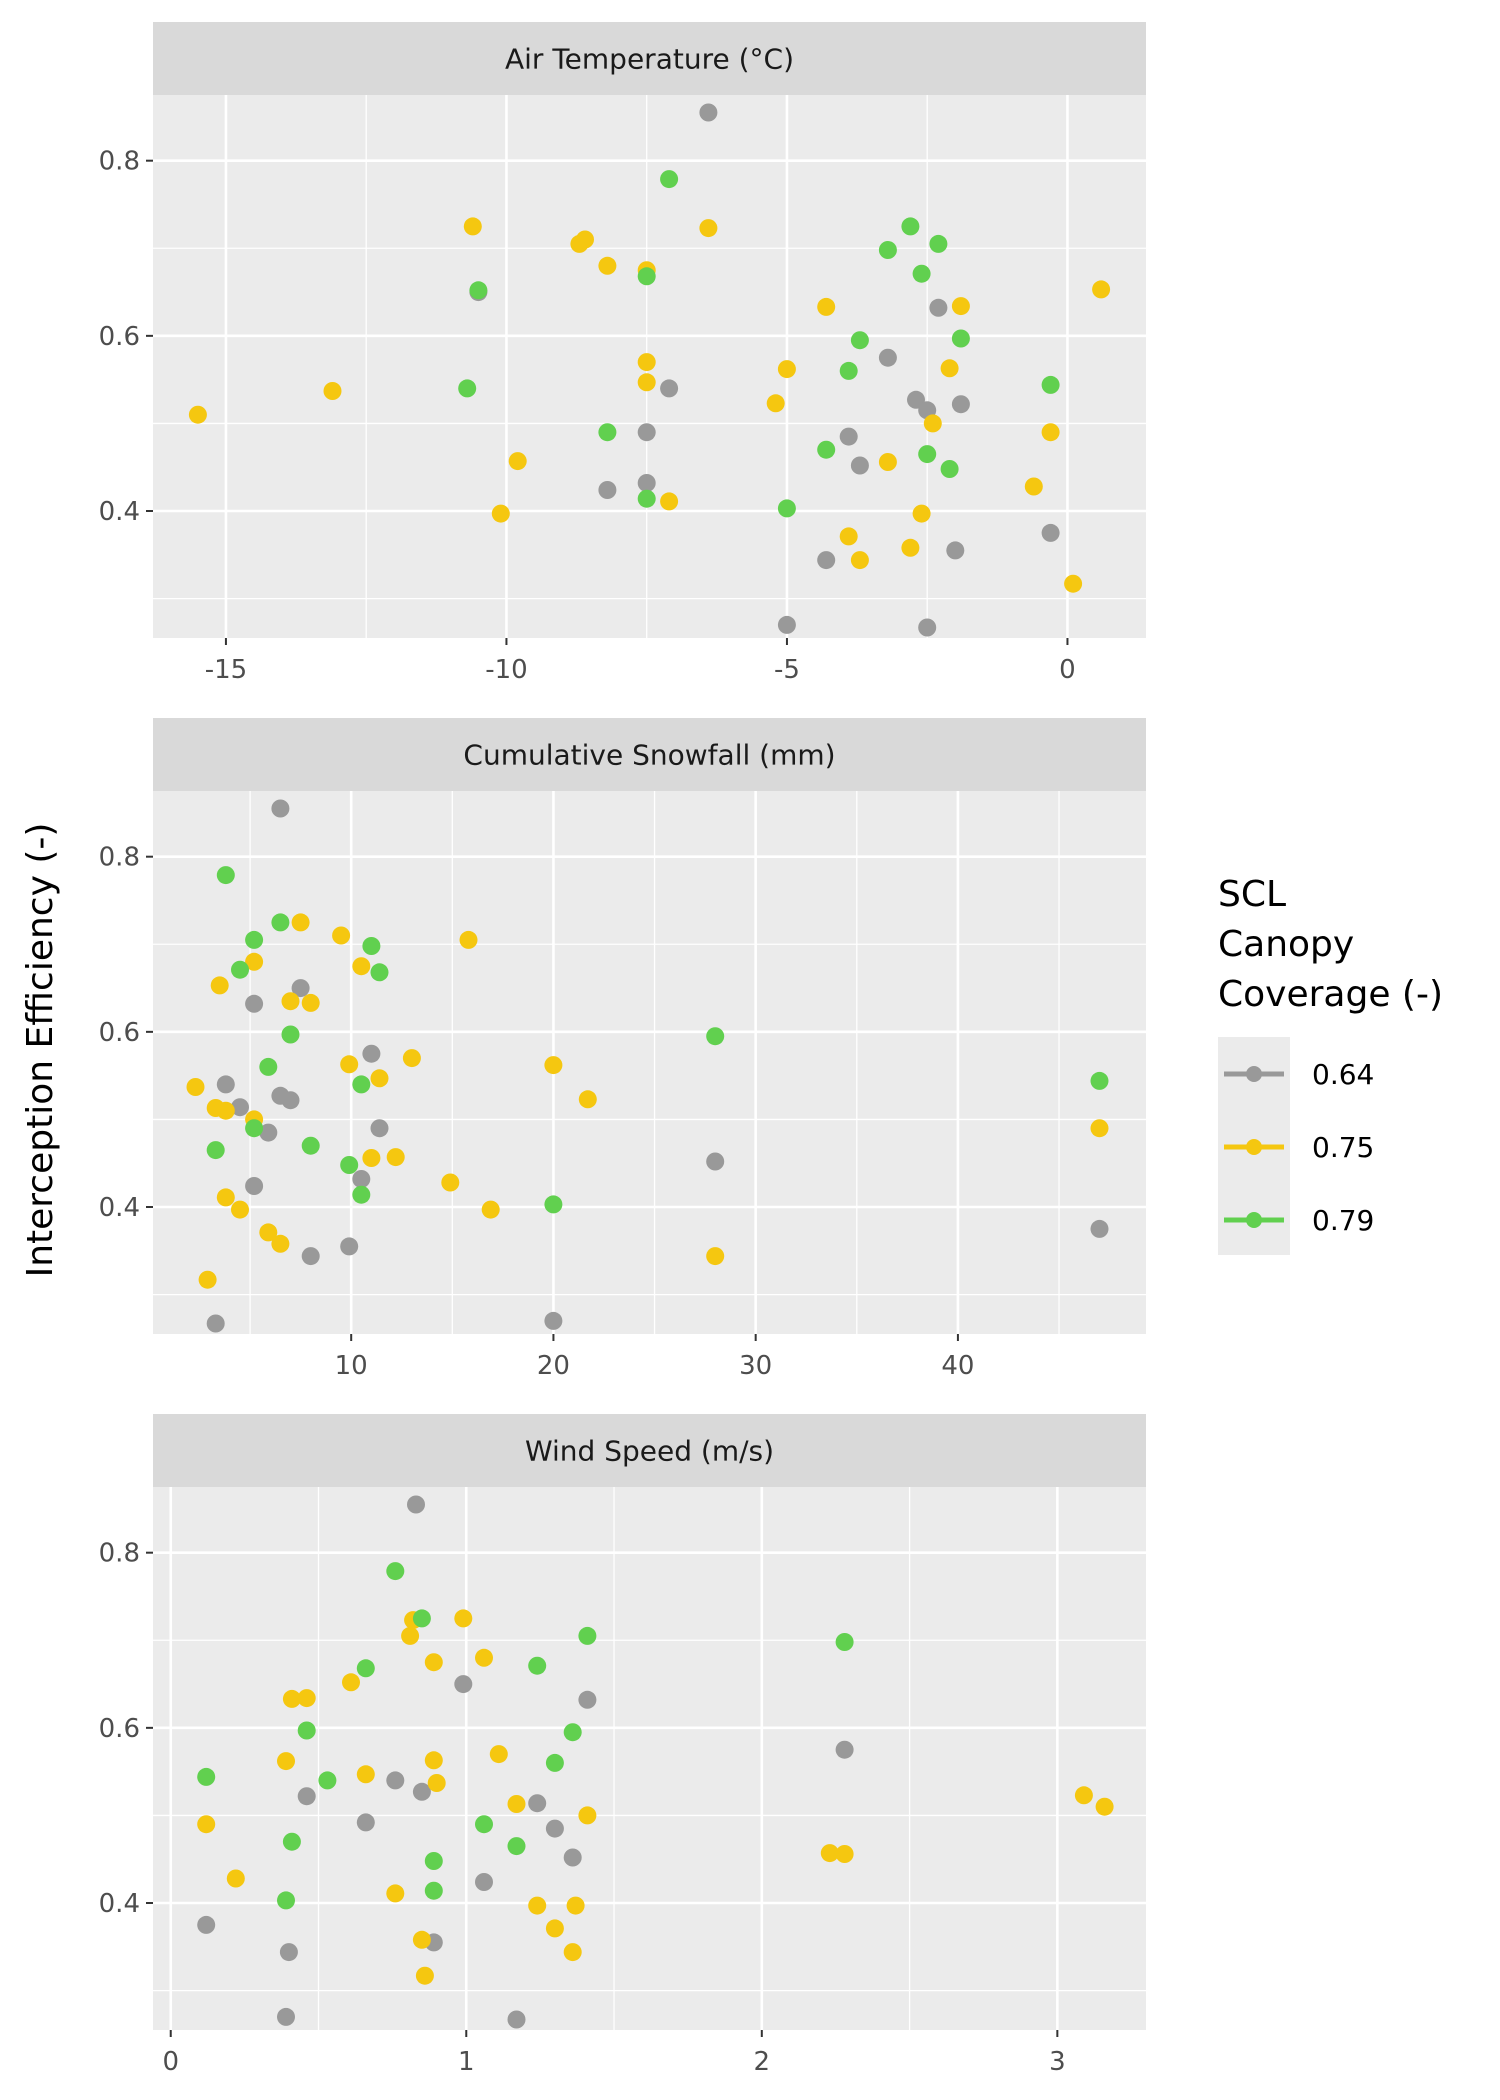 This screenshot has height=2100, width=1500. What do you see at coordinates (466, 2062) in the screenshot?
I see `x-tick-label: 1` at bounding box center [466, 2062].